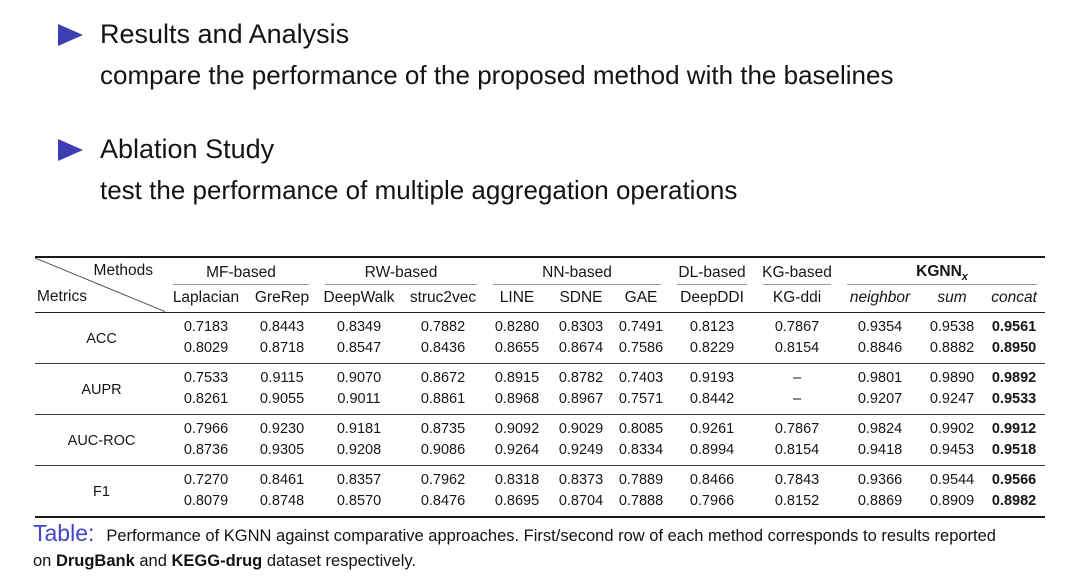 This screenshot has height=586, width=1080. What do you see at coordinates (557, 34) in the screenshot?
I see `bullet-title-row: Results and Analysis` at bounding box center [557, 34].